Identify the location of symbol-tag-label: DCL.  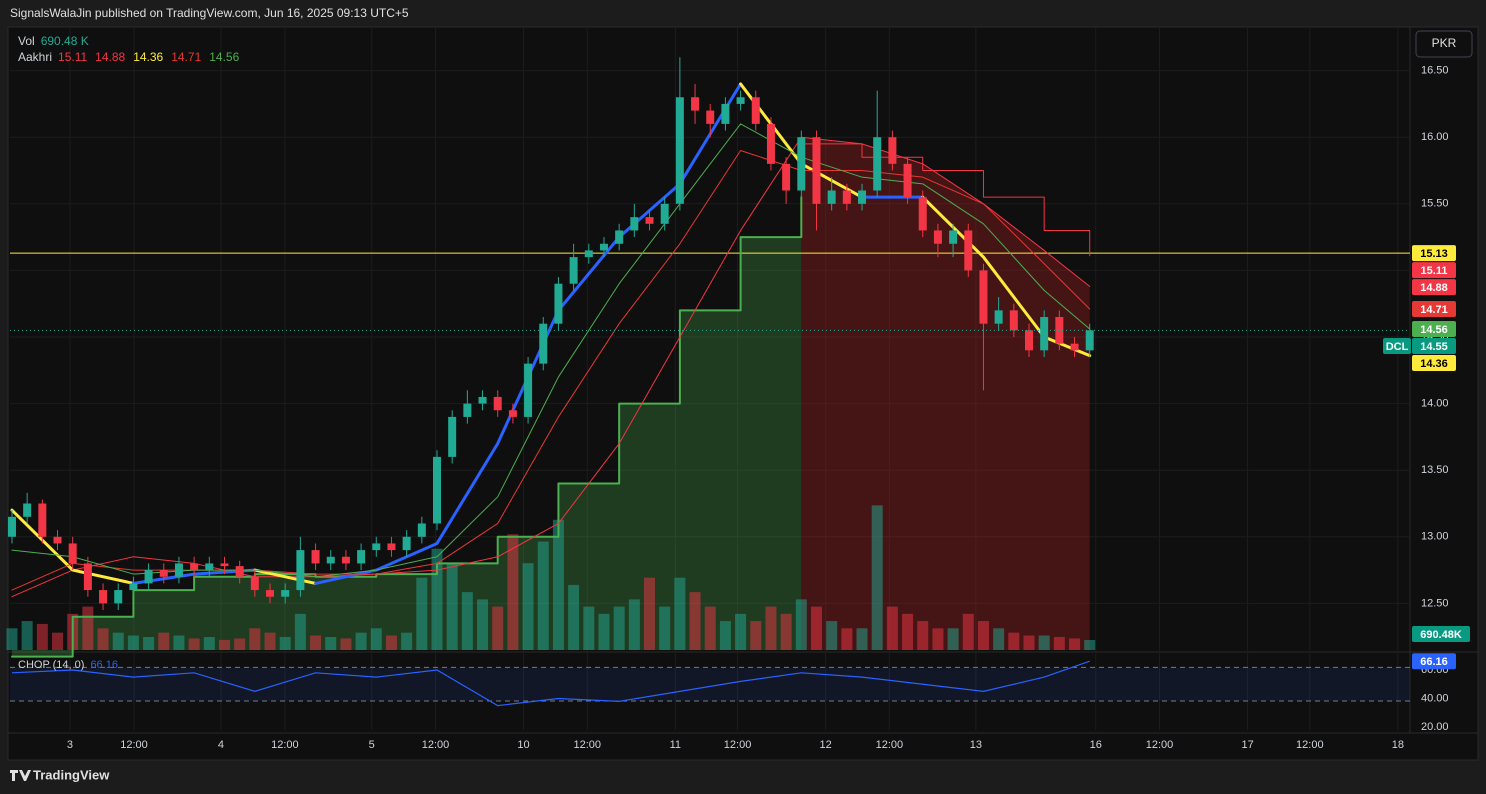
(1397, 347).